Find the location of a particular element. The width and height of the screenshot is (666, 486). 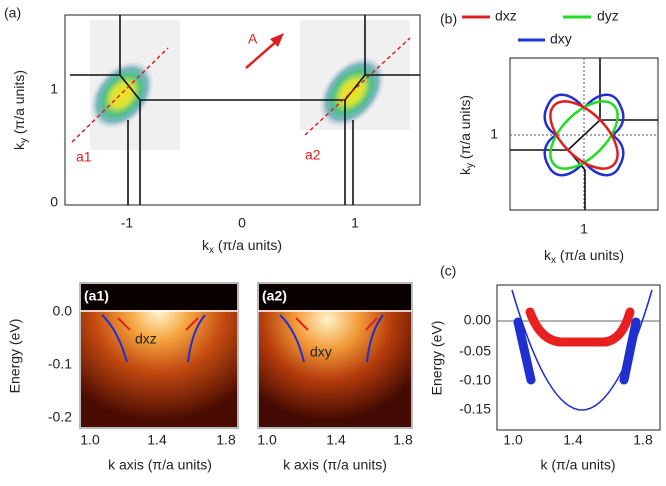

dxz-contour is located at coordinates (584, 135).